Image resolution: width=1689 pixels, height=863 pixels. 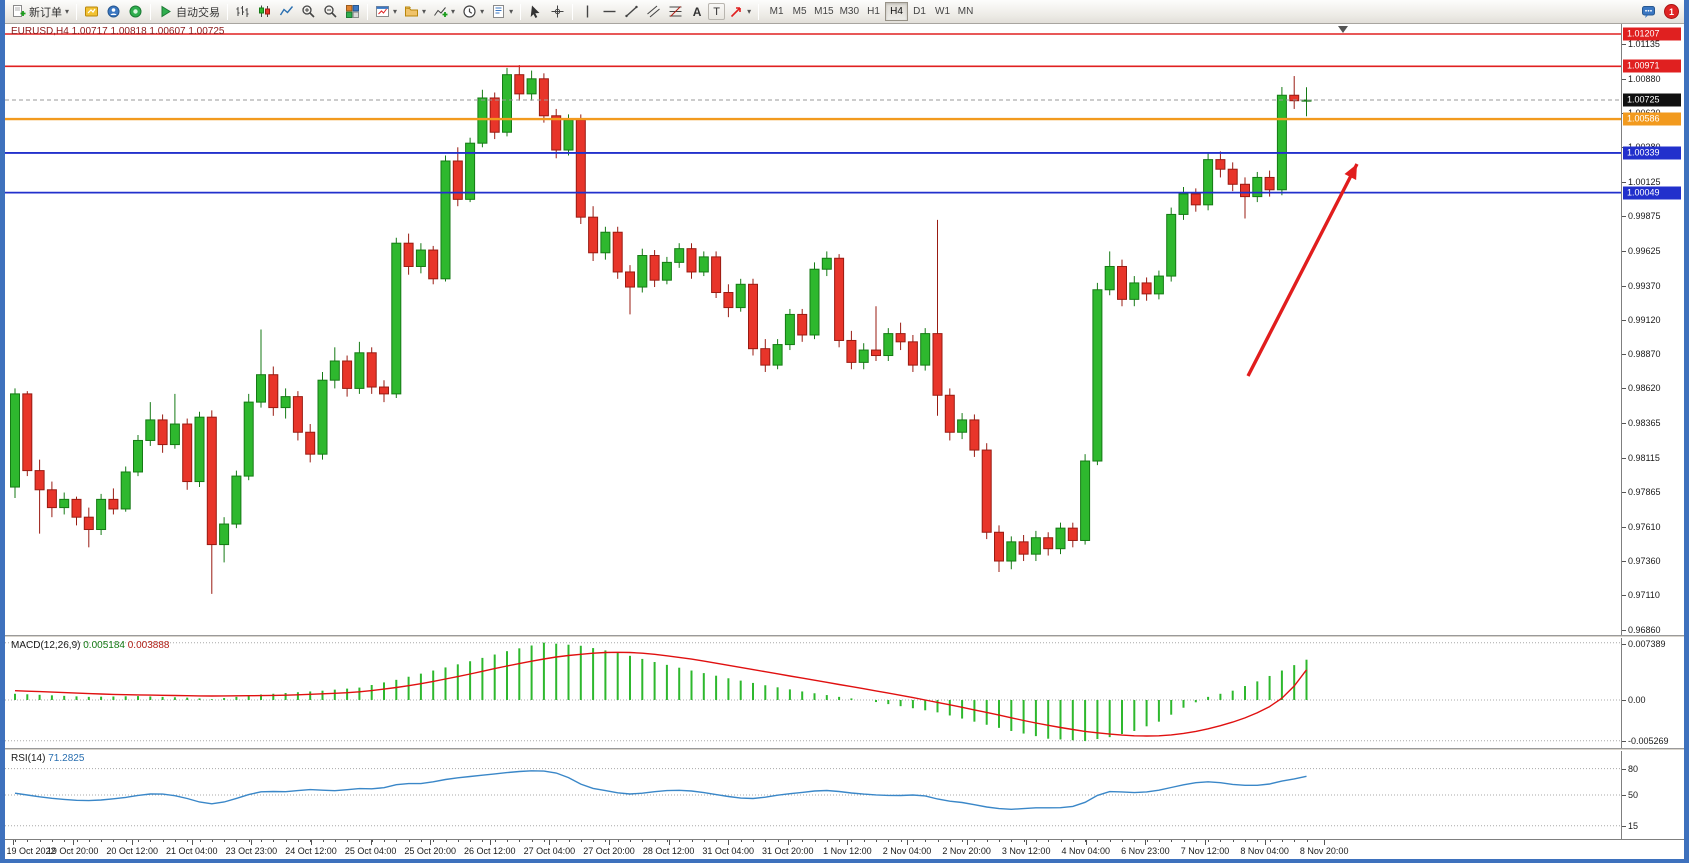 What do you see at coordinates (1644, 526) in the screenshot?
I see `price-axis-label: 0.97610` at bounding box center [1644, 526].